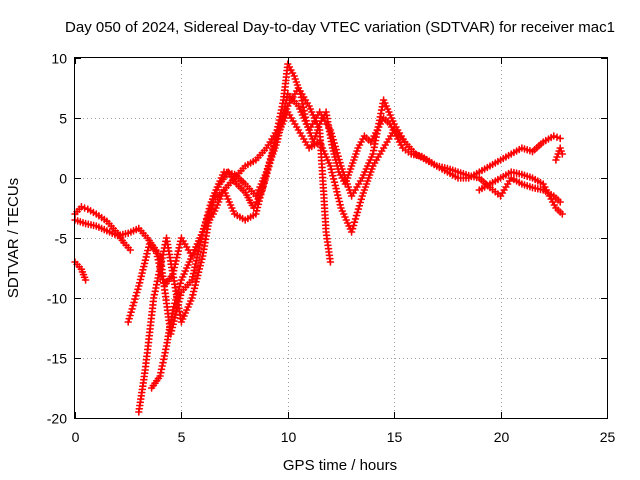 This screenshot has height=480, width=640. Describe the element at coordinates (57, 419) in the screenshot. I see `y-tick-label: -20` at that location.